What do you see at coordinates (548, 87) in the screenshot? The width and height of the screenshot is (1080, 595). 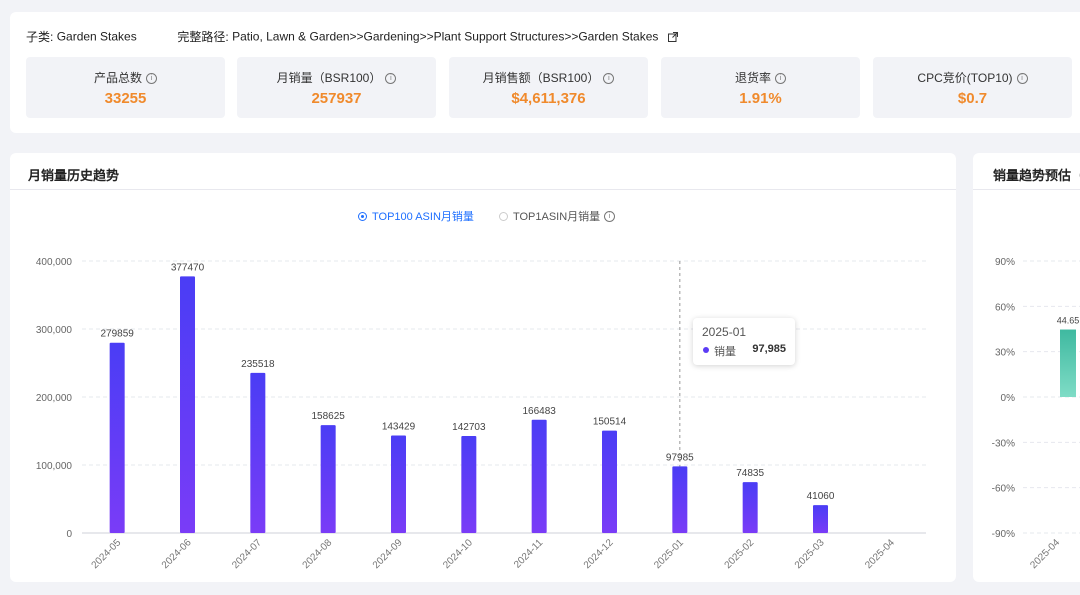 I see `stat-monthly-revenue: 月销售额（BSR100） i $4,611,376` at bounding box center [548, 87].